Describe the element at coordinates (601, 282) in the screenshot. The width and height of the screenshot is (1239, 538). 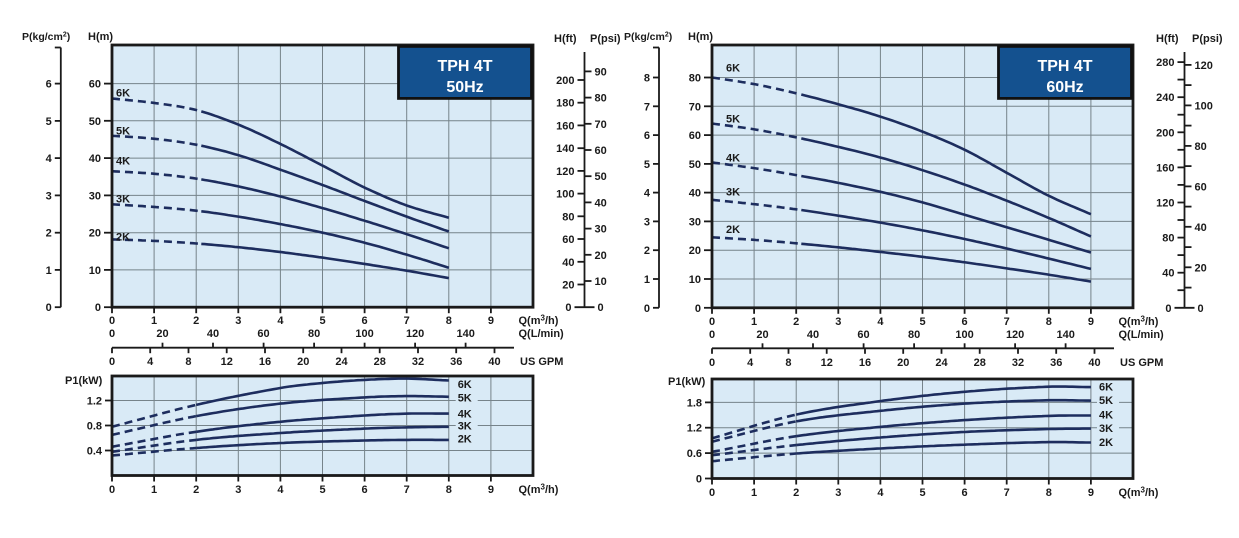
I see `svg-text: 10` at that location.